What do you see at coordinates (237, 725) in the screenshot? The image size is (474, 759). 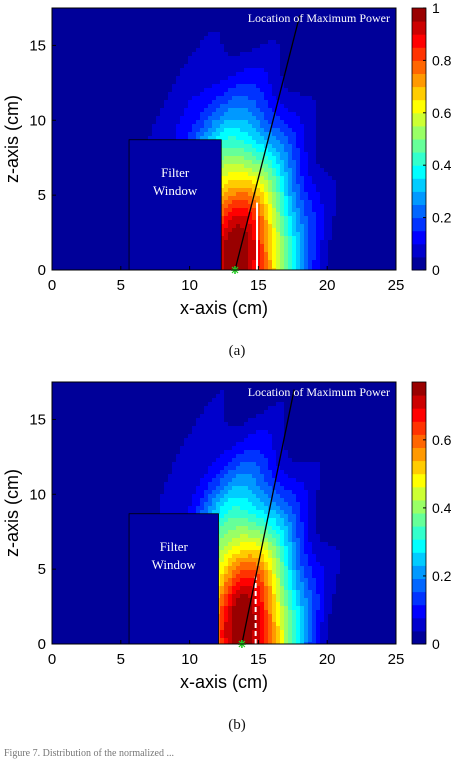 I see `panel-label-b: (b)` at bounding box center [237, 725].